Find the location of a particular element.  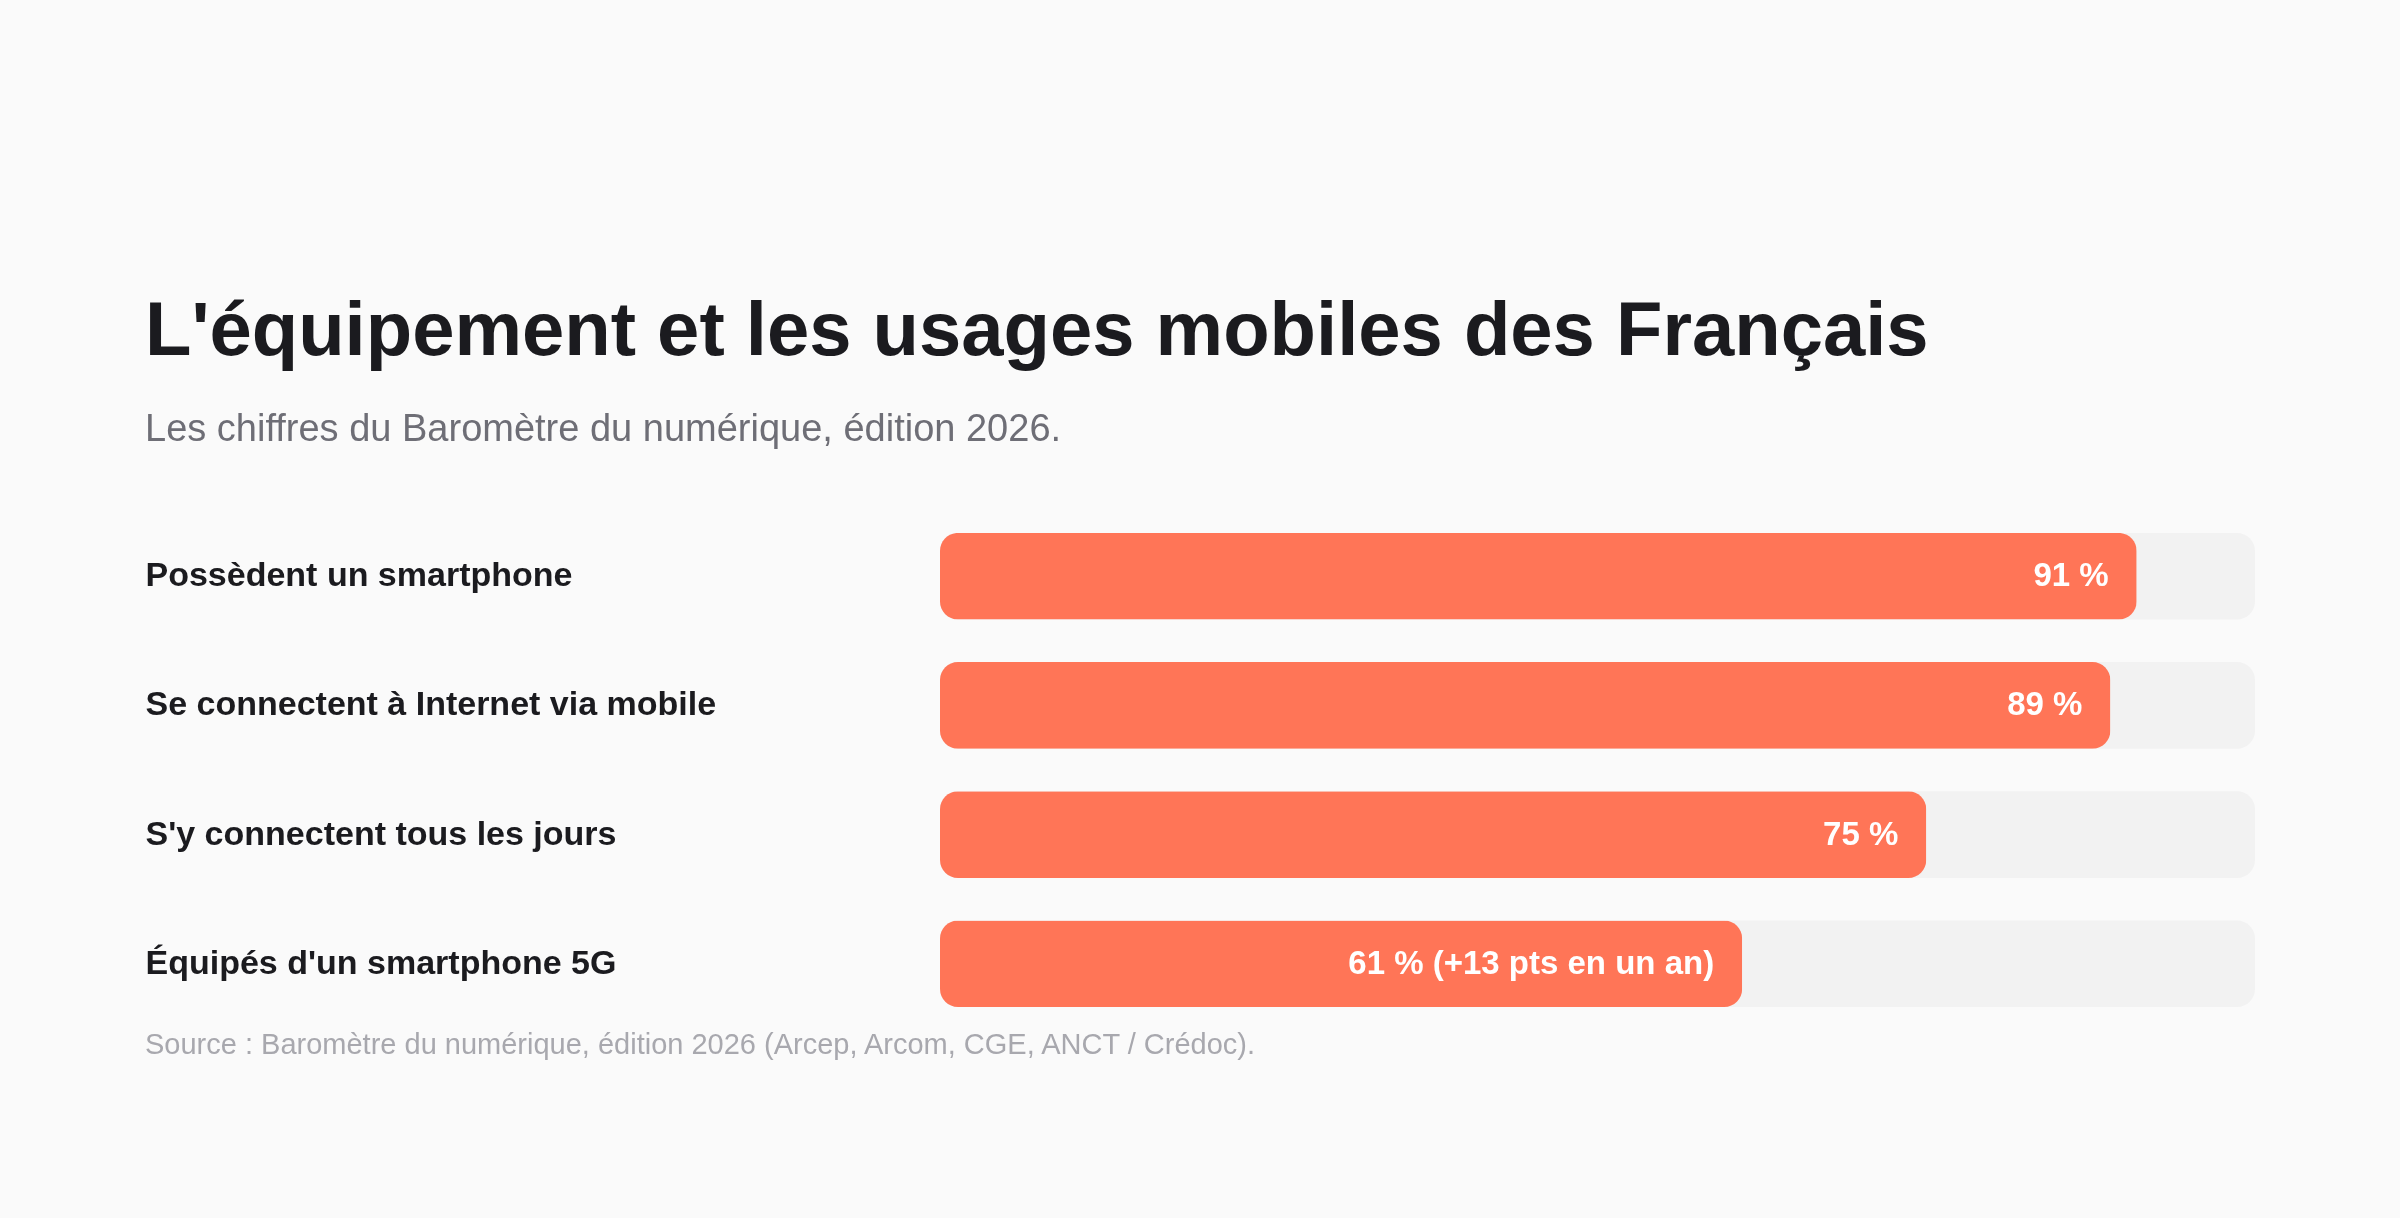

y-tick-label: S'y connectent tous les jours is located at coordinates (381, 832).